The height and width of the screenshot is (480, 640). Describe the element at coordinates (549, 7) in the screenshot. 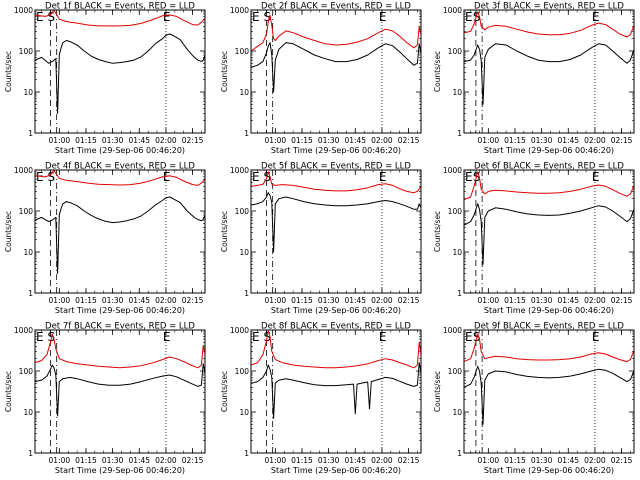

I see `chart-title: Det 3f BLACK = Events, RED = LLD` at that location.